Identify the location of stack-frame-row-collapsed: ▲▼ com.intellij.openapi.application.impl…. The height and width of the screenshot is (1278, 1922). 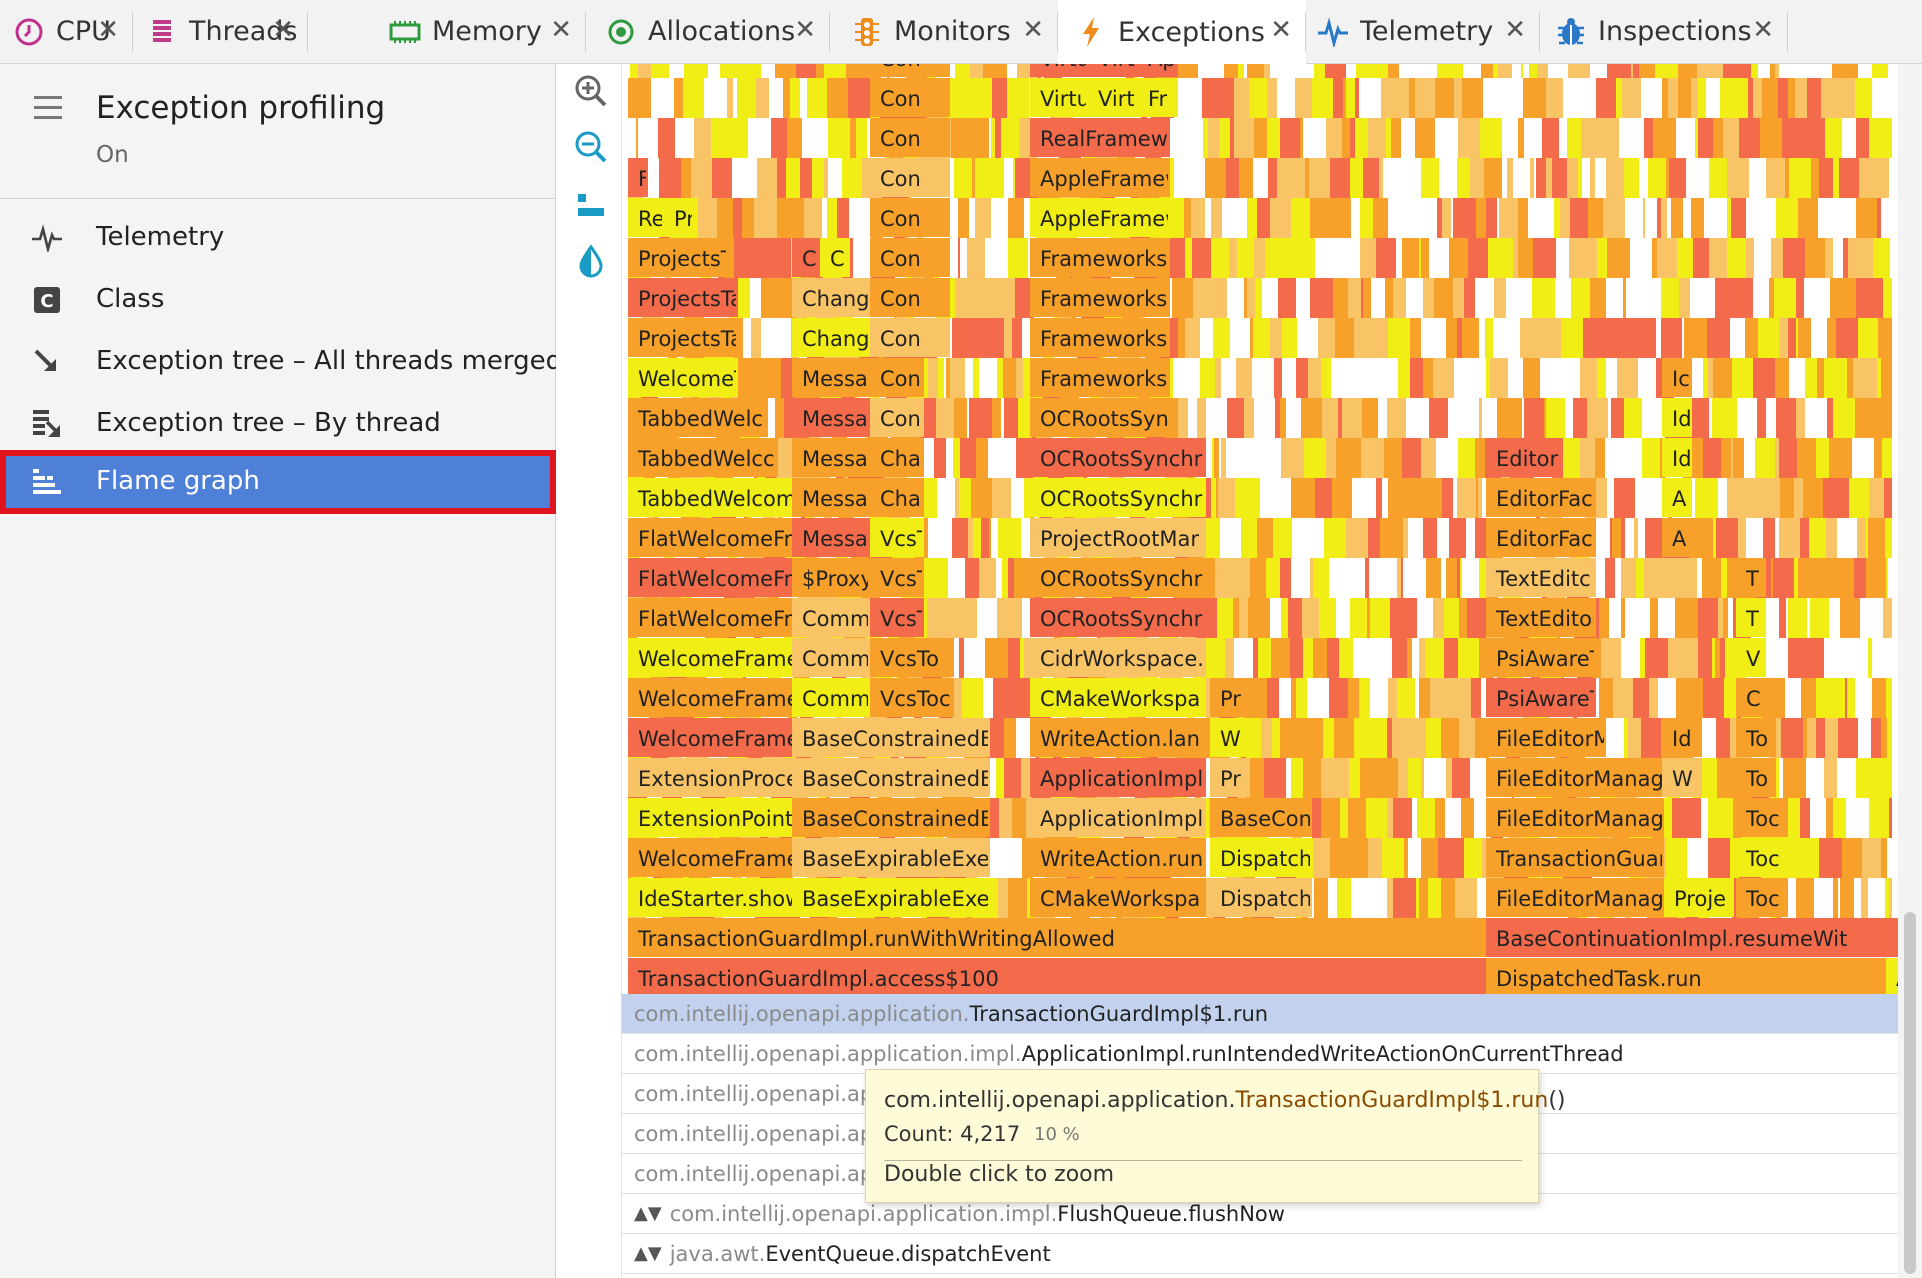
(1260, 1214).